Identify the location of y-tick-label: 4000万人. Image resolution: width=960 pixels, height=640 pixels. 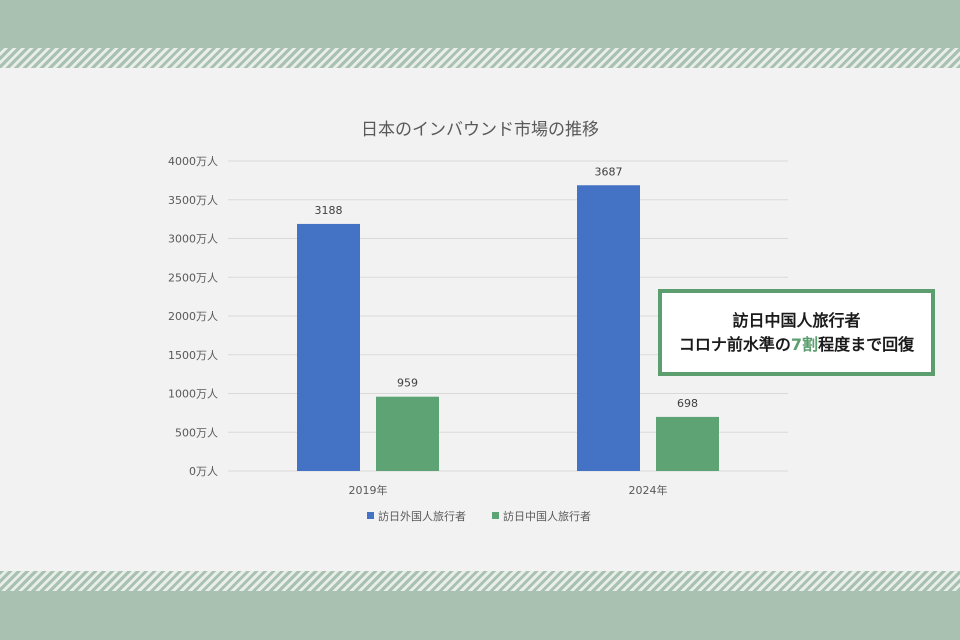
(193, 161).